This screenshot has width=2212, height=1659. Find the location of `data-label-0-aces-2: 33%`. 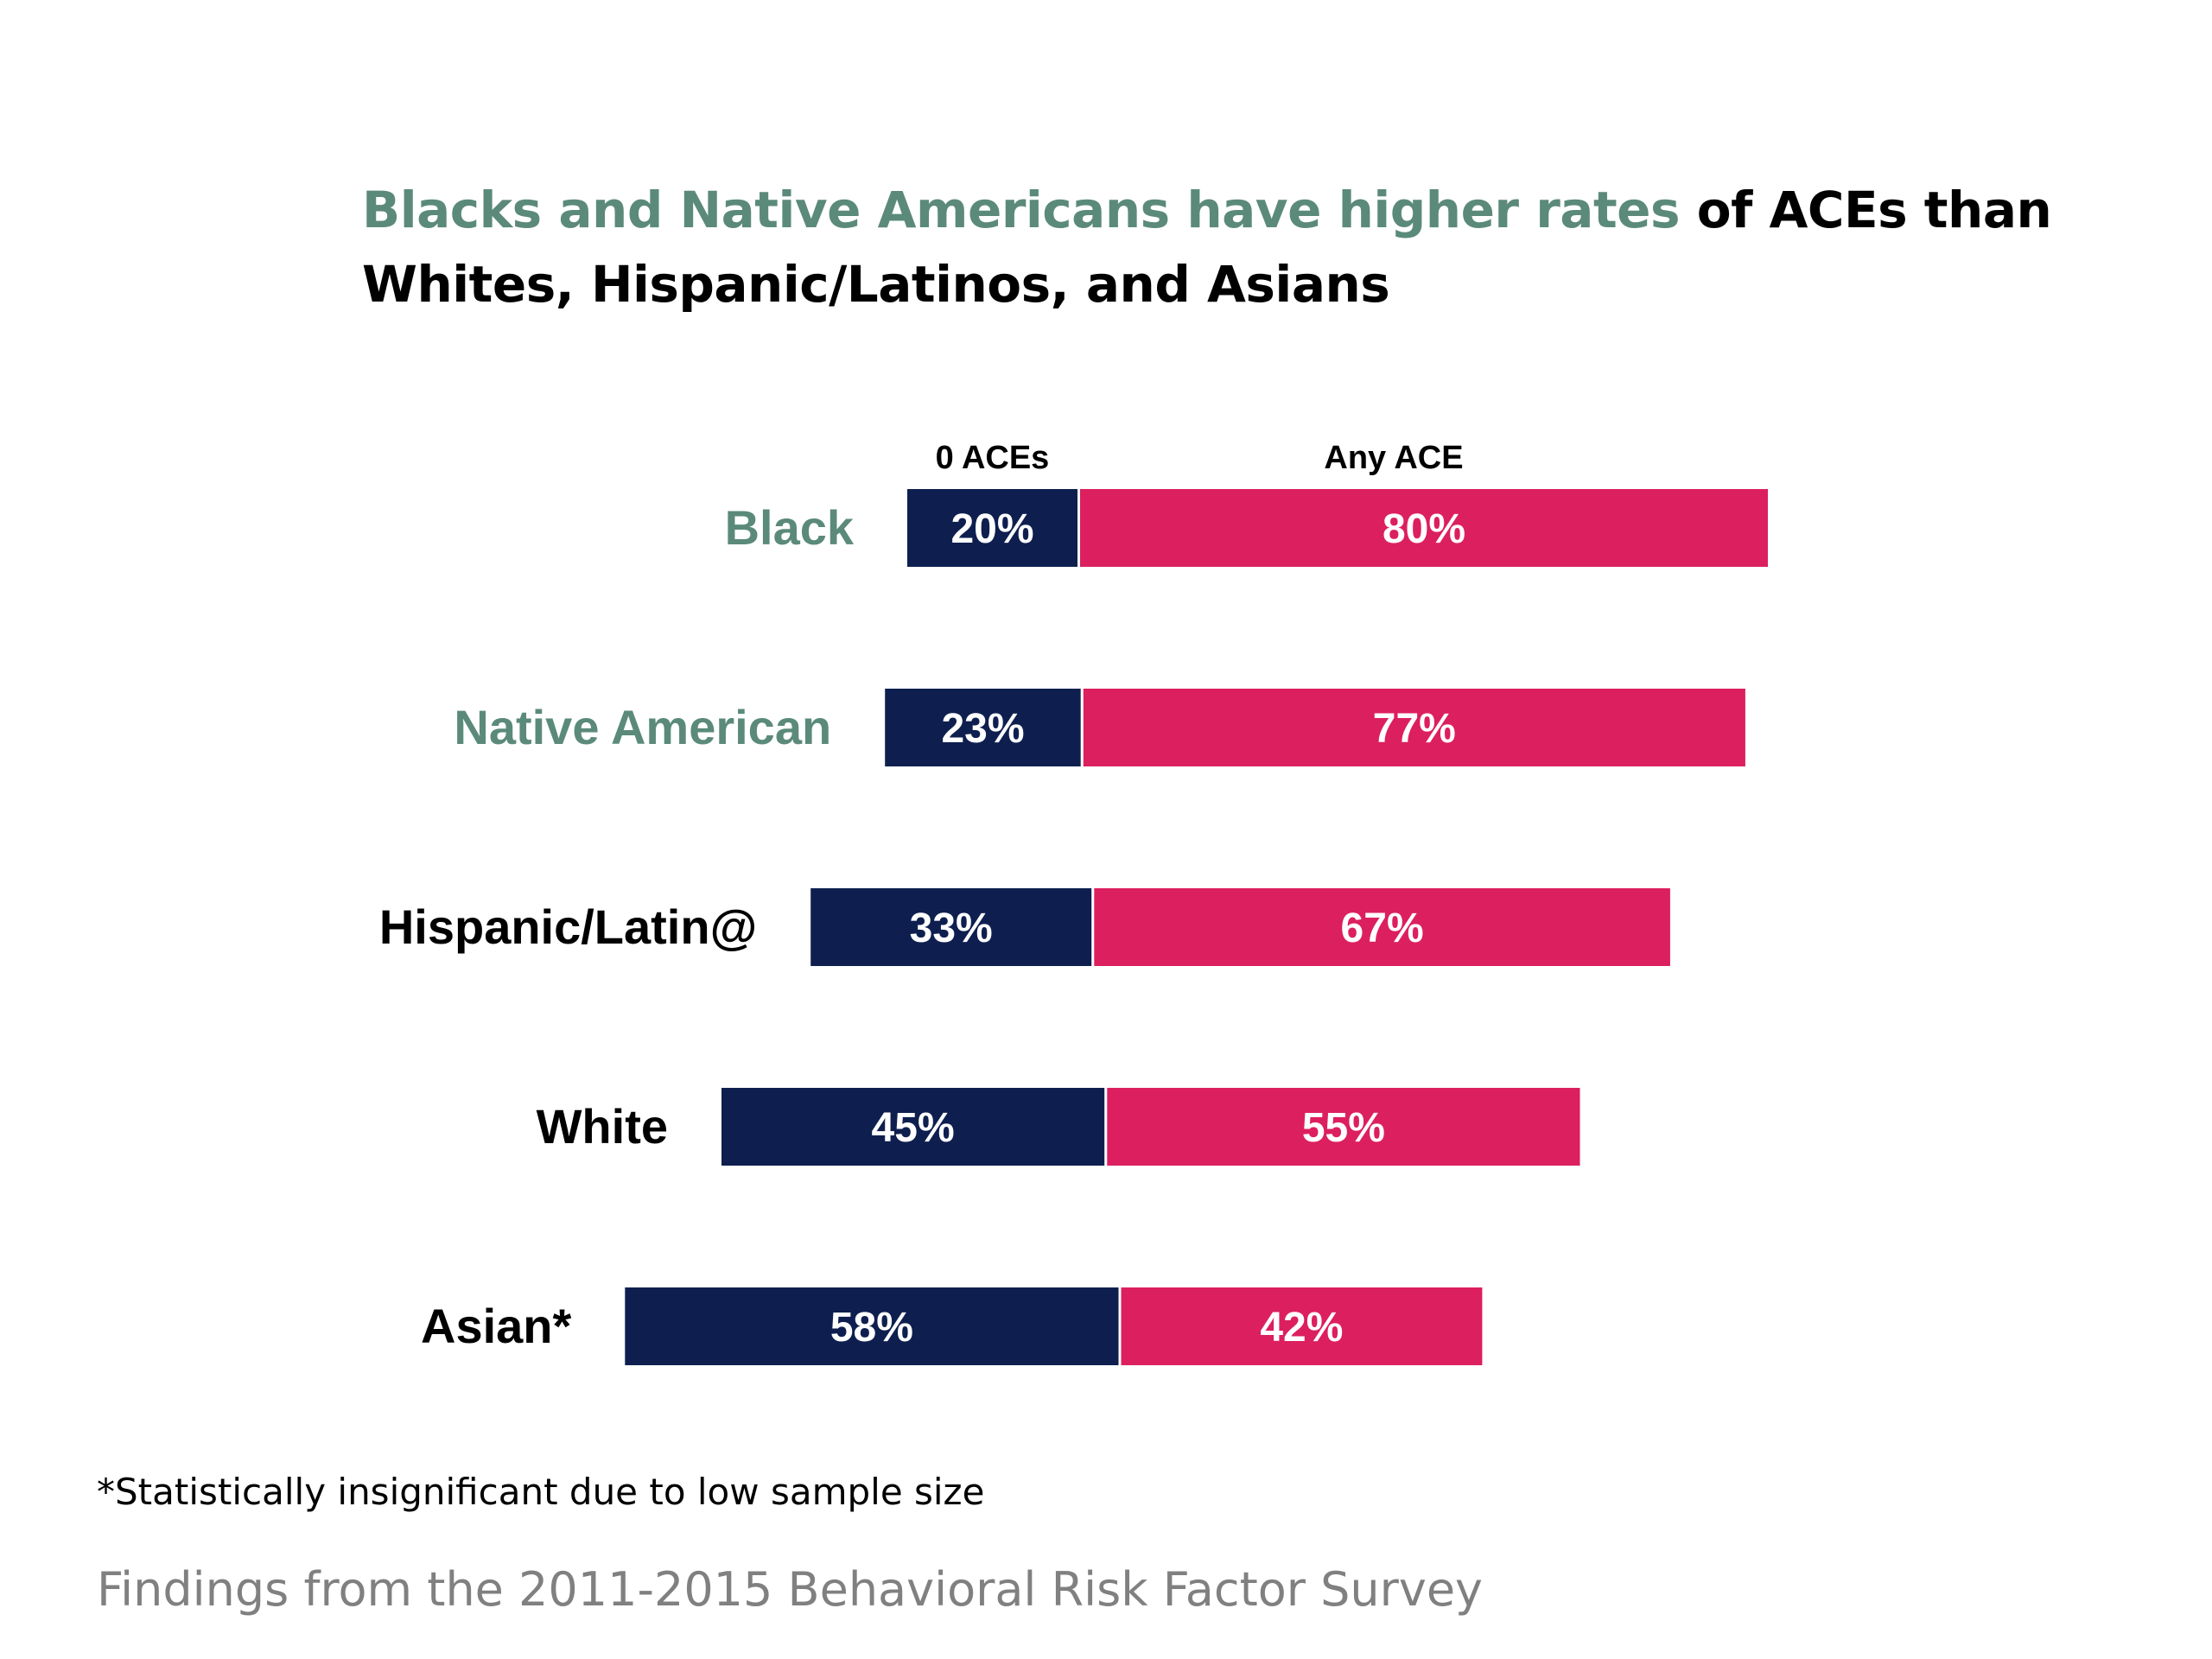

data-label-0-aces-2: 33% is located at coordinates (951, 928).